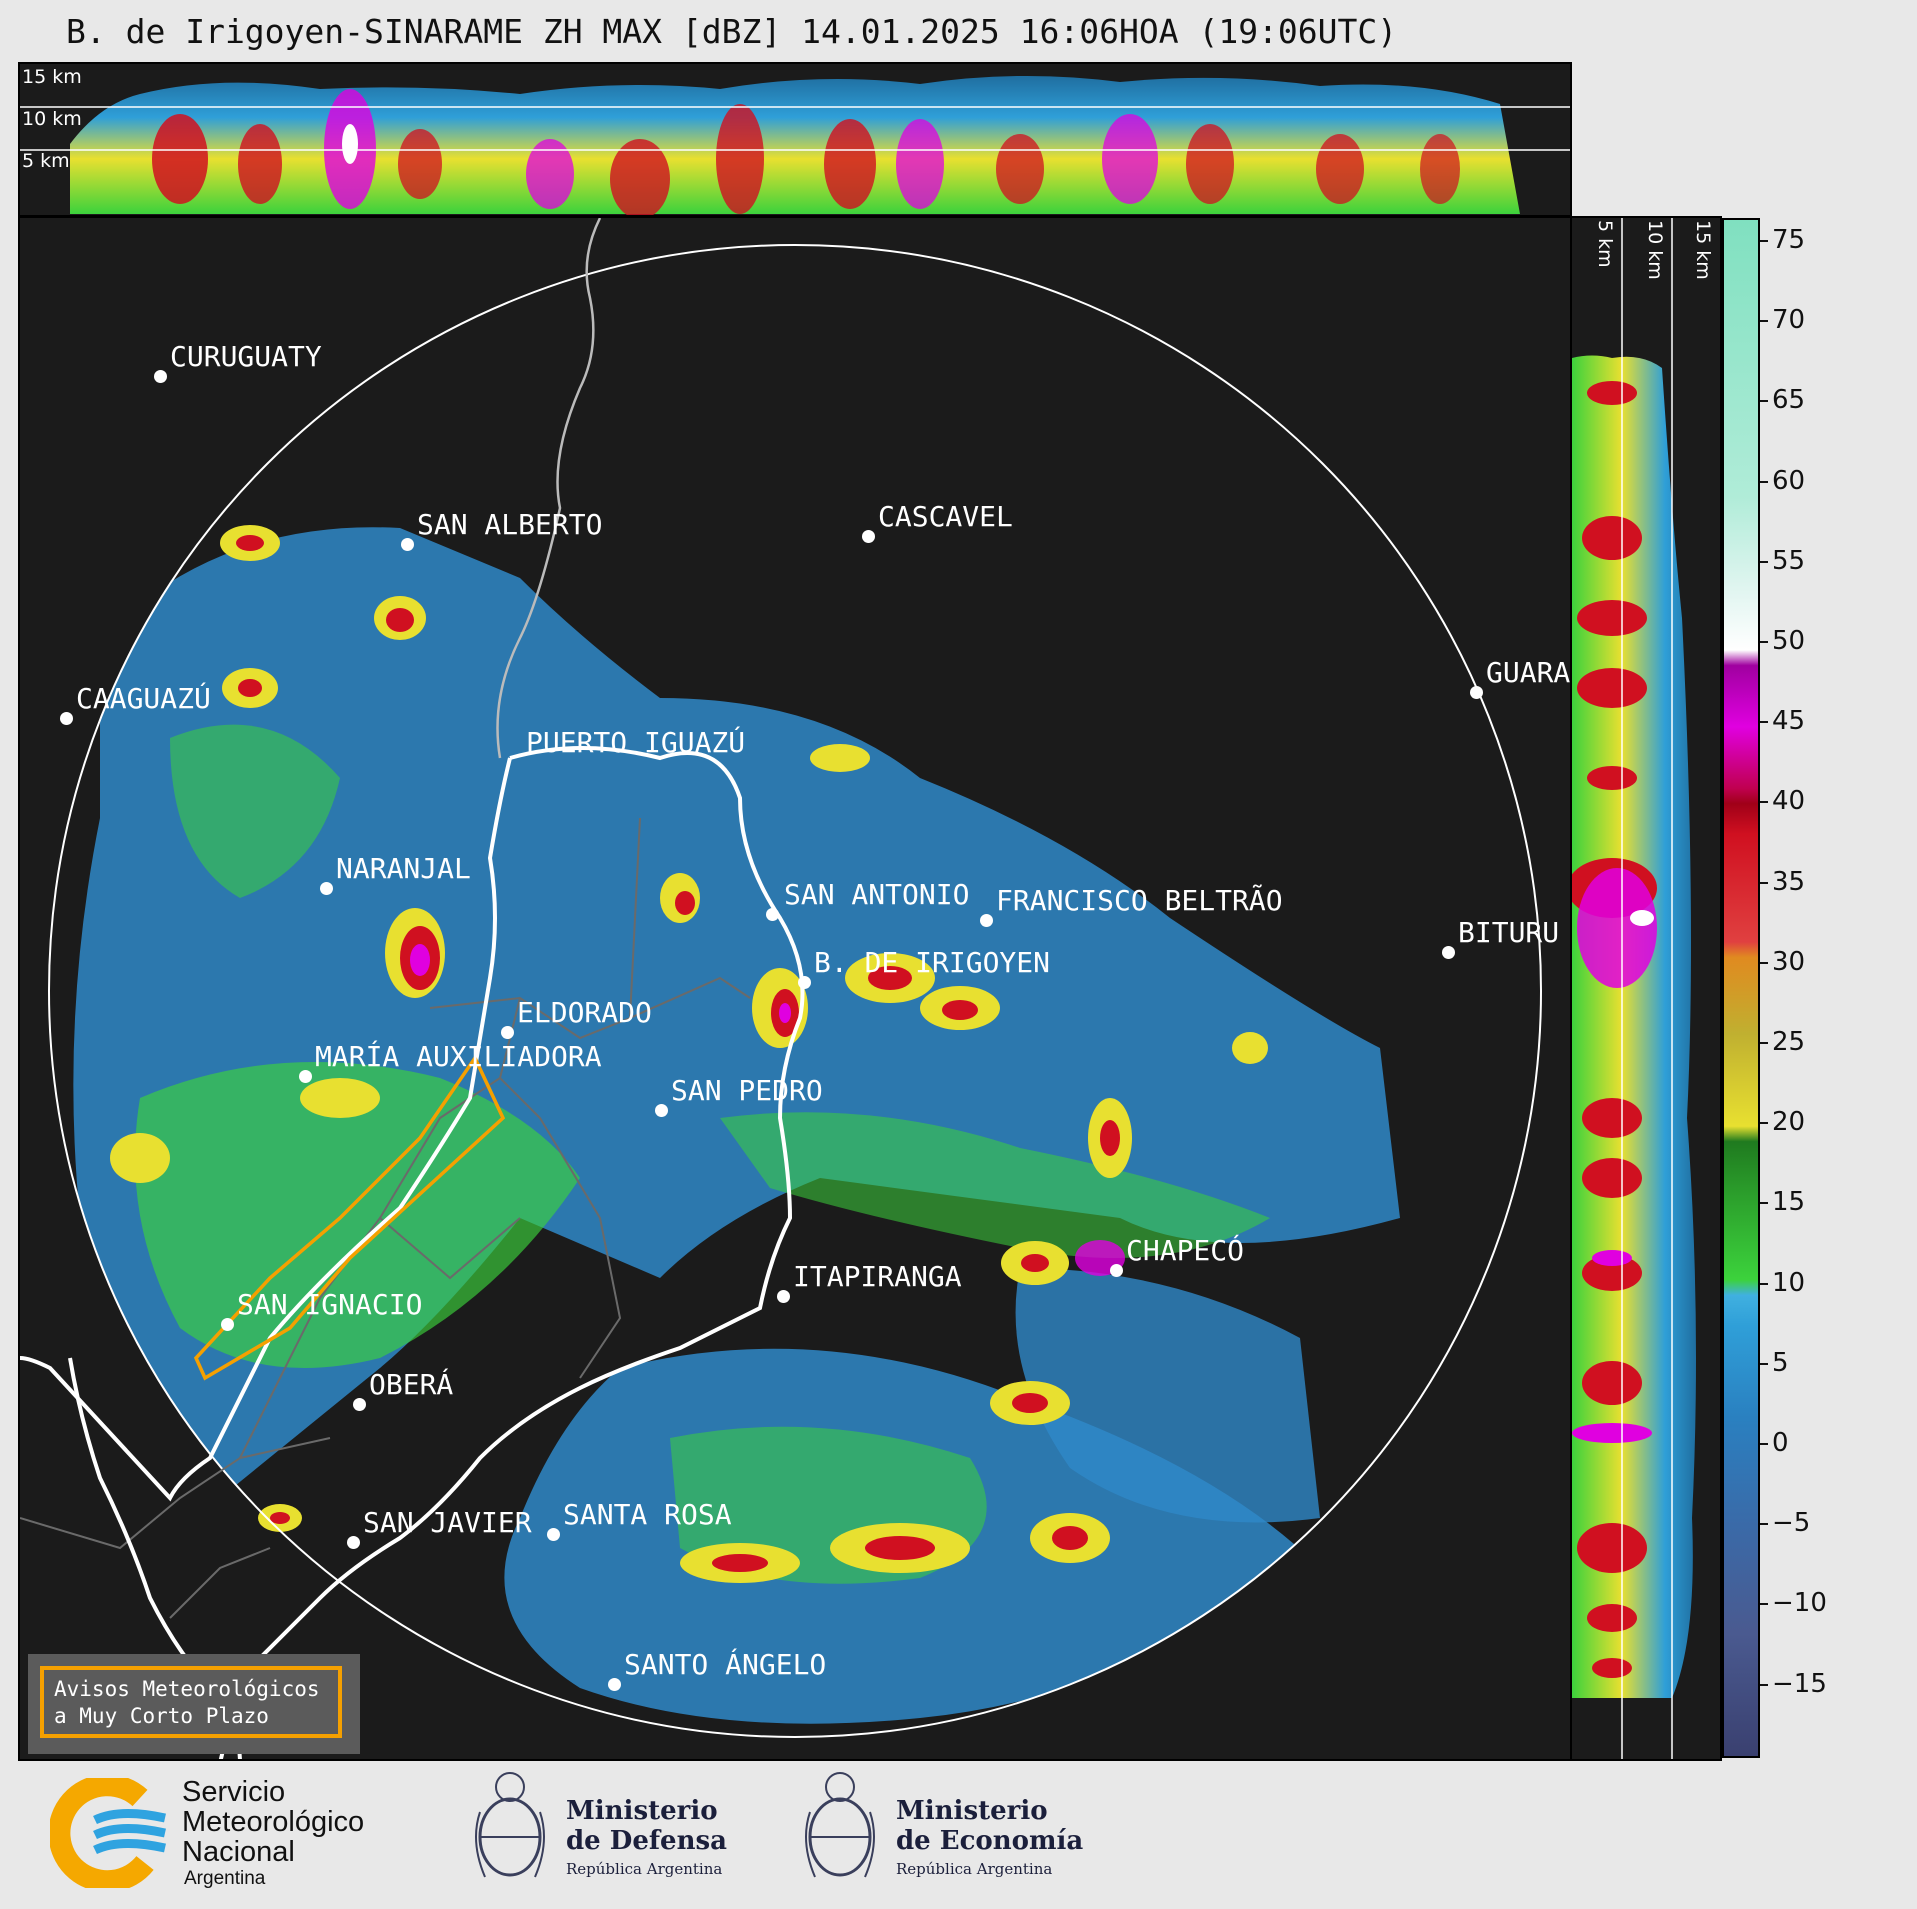  I want to click on economia-name-line2: de Economía, so click(990, 1841).